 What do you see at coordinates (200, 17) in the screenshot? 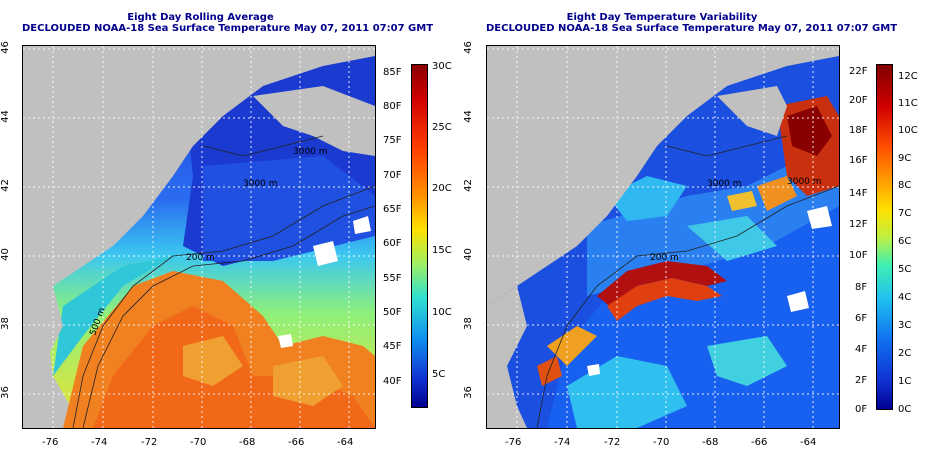
I see `left-title-line1: Eight Day Rolling Average` at bounding box center [200, 17].